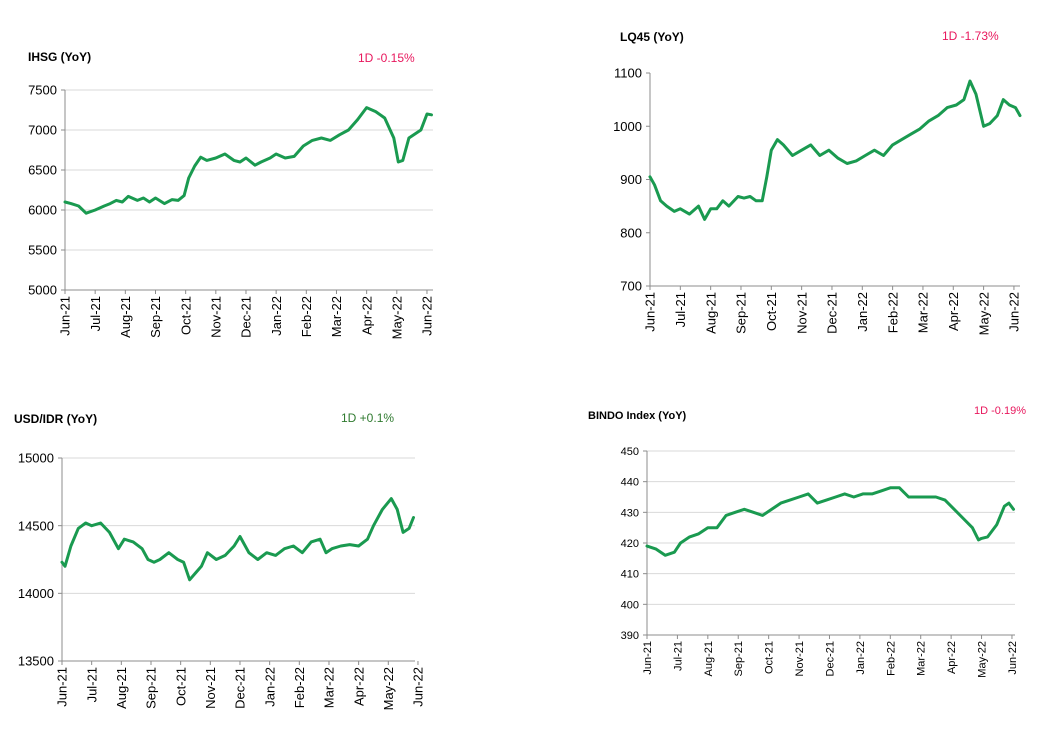  What do you see at coordinates (630, 452) in the screenshot?
I see `y-tick-label: 450` at bounding box center [630, 452].